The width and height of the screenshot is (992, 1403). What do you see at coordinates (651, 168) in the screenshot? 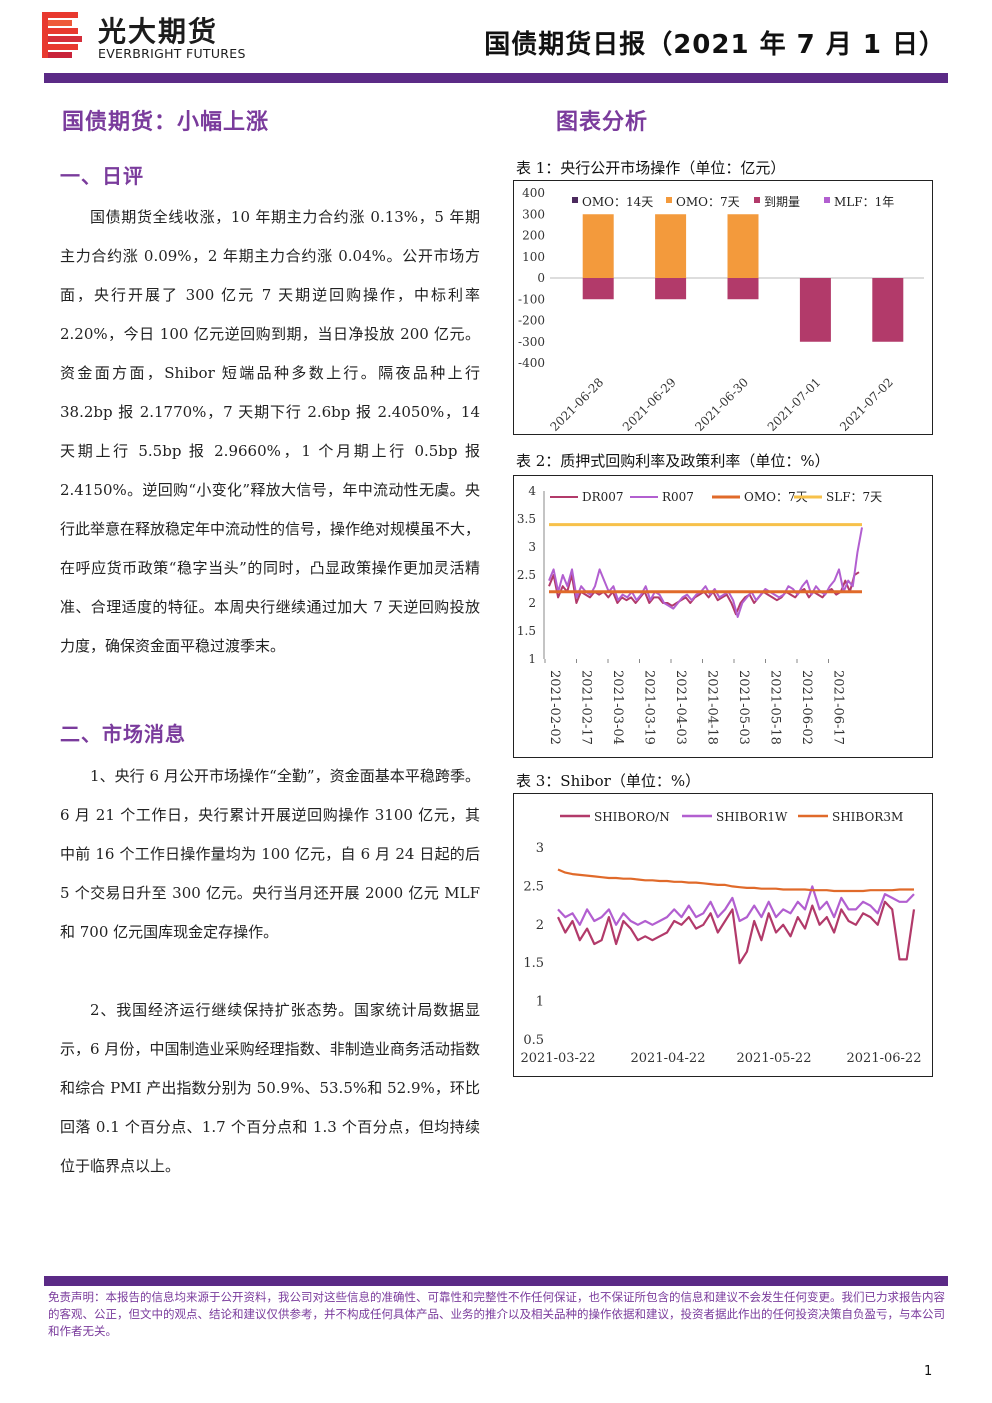
I see `chart1-title: 表 1：央行公开市场操作（单位：亿元）` at bounding box center [651, 168].